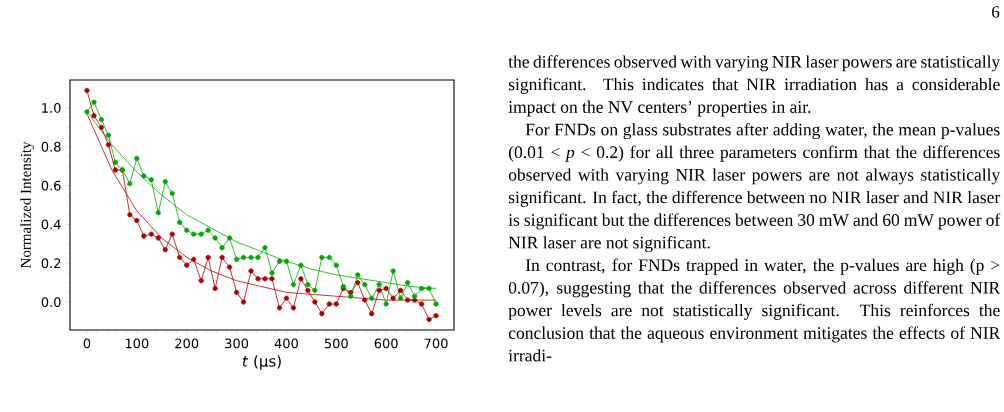  Describe the element at coordinates (51, 185) in the screenshot. I see `y-tick-label: 0.6` at that location.